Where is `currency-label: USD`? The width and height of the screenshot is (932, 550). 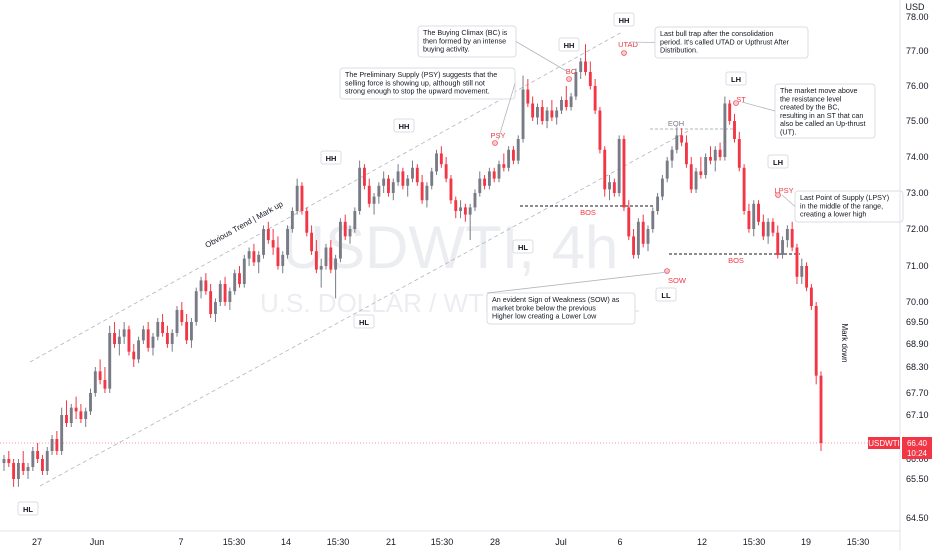
currency-label: USD is located at coordinates (915, 7).